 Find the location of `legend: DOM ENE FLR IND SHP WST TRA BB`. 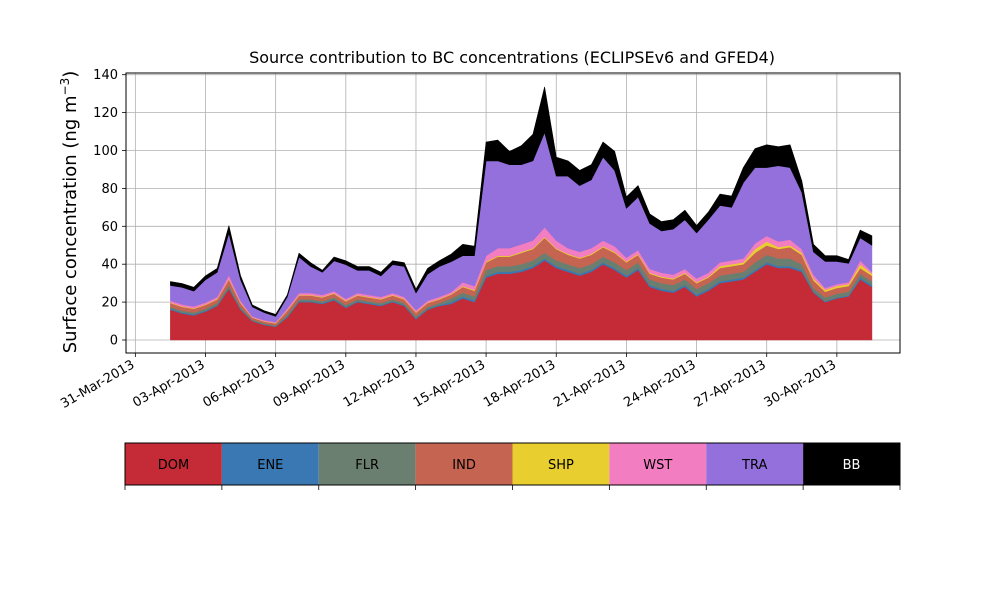

legend: DOM ENE FLR IND SHP WST TRA BB is located at coordinates (512, 466).